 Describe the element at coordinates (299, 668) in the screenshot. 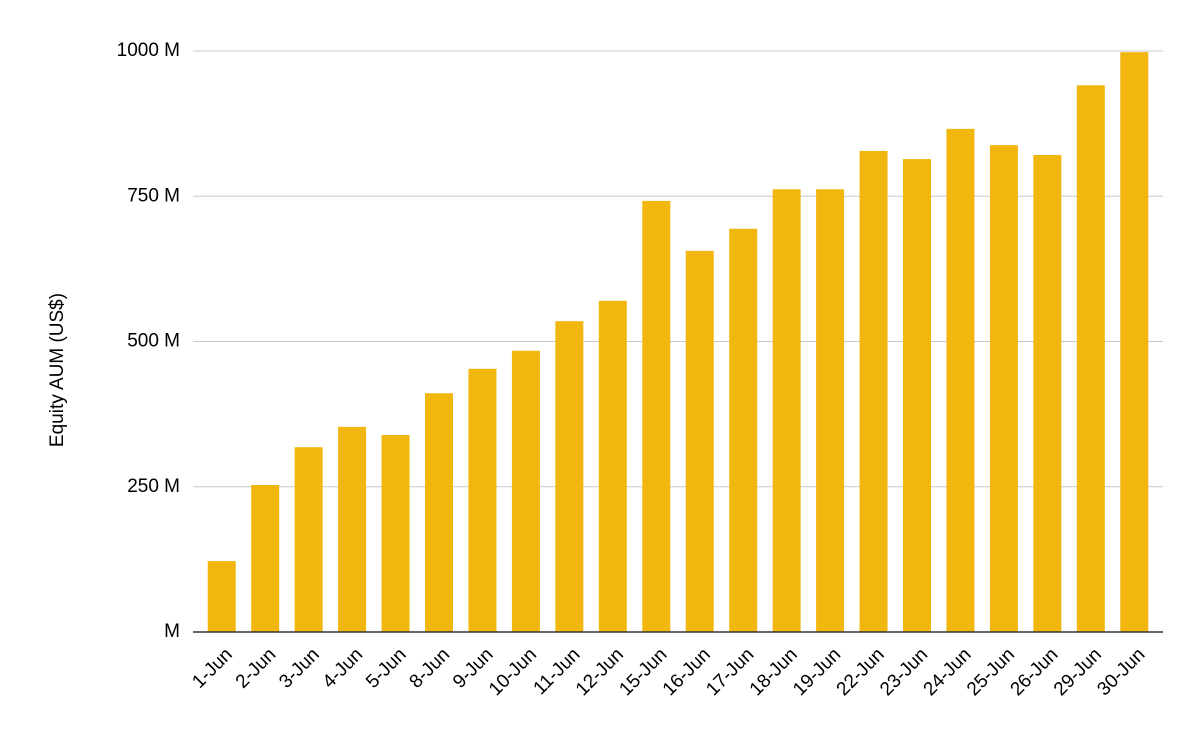

I see `x-tick-label: 3-Jun` at that location.